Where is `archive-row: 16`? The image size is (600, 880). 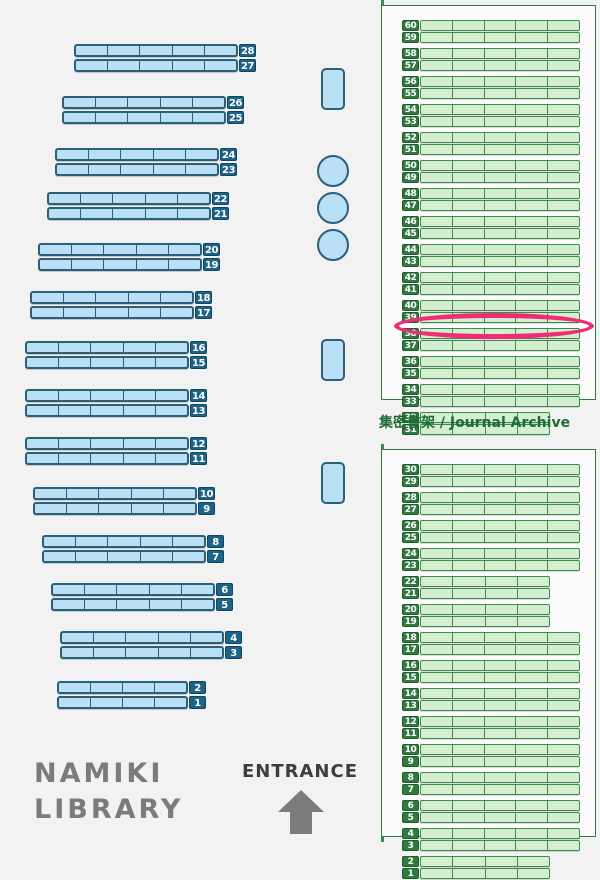 archive-row: 16 is located at coordinates (491, 665).